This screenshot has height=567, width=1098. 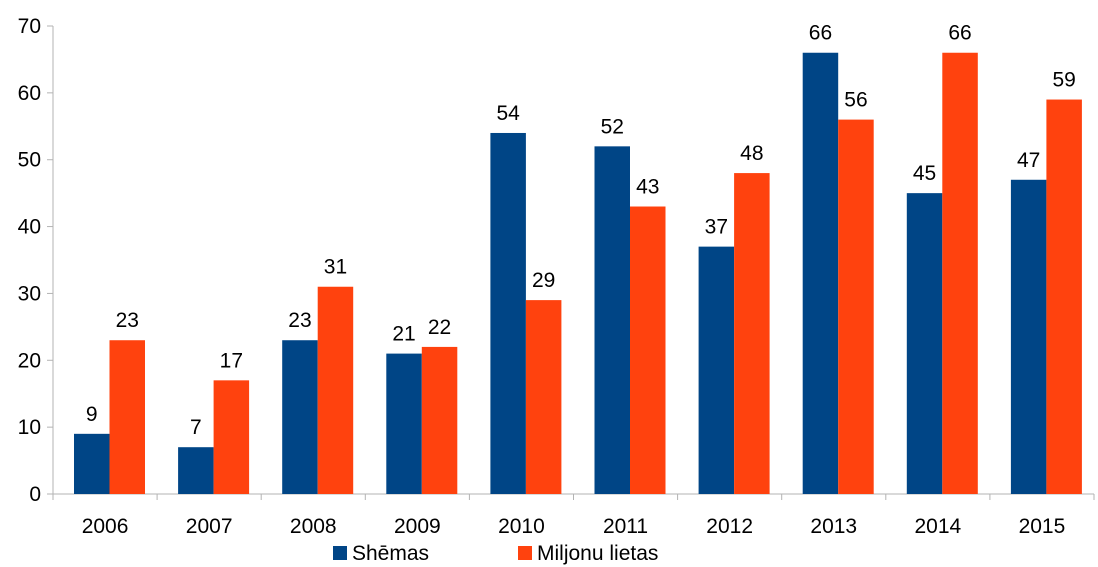 I want to click on bar-value-label: 37, so click(x=716, y=227).